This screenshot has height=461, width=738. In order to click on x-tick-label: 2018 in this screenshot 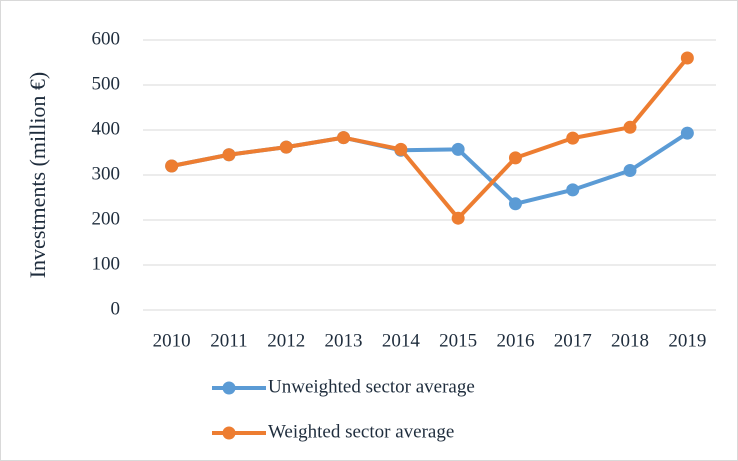, I will do `click(630, 340)`.